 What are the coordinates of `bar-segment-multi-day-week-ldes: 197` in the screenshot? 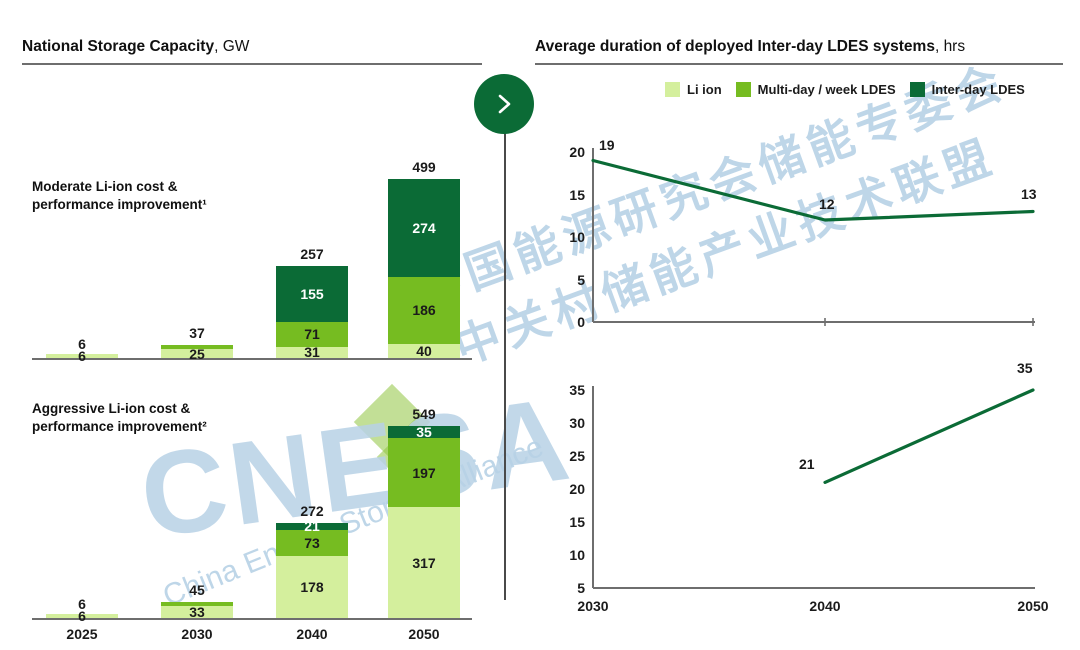 It's located at (424, 473).